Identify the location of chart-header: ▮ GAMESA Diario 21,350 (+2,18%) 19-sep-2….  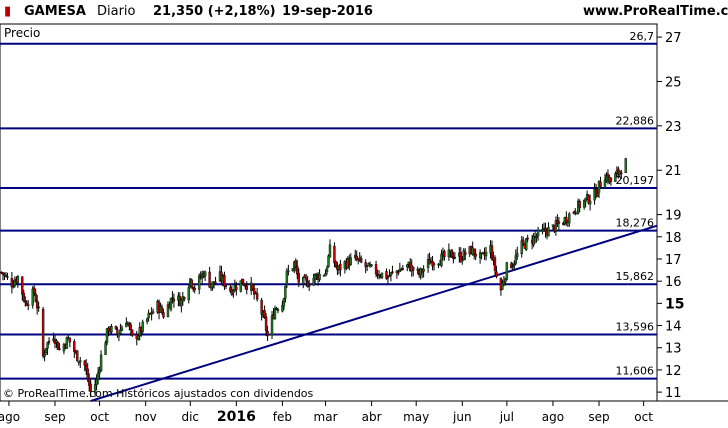
(364, 12).